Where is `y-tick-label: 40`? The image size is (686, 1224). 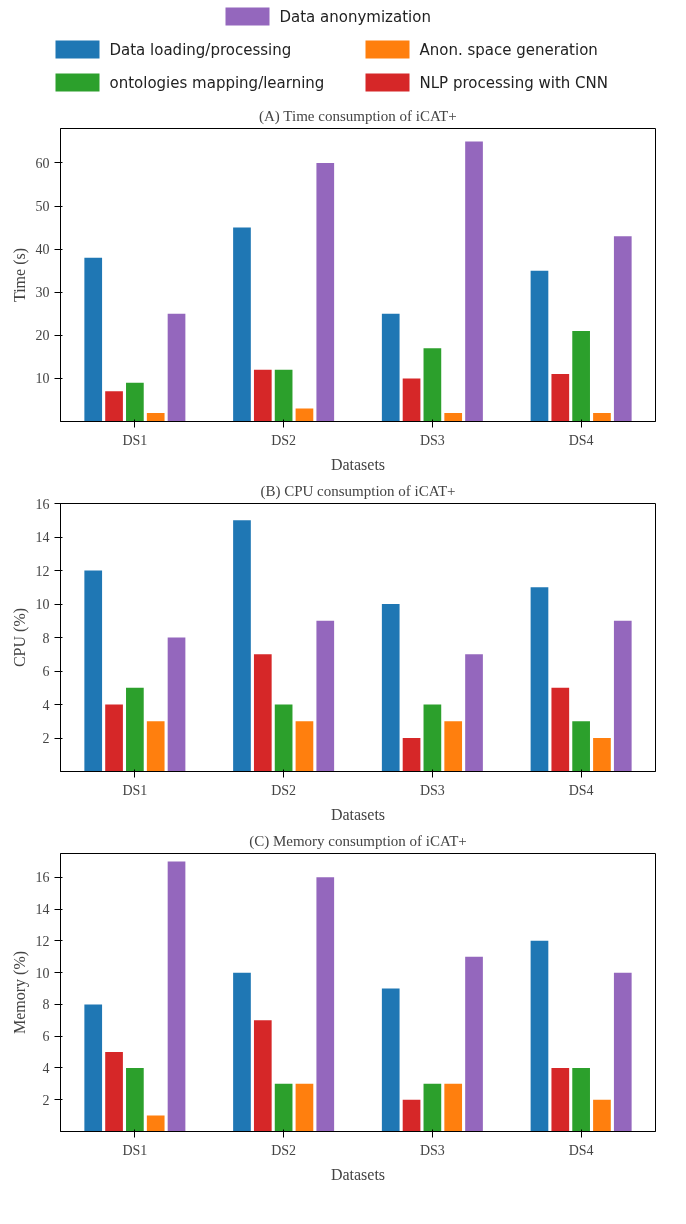 y-tick-label: 40 is located at coordinates (42, 250).